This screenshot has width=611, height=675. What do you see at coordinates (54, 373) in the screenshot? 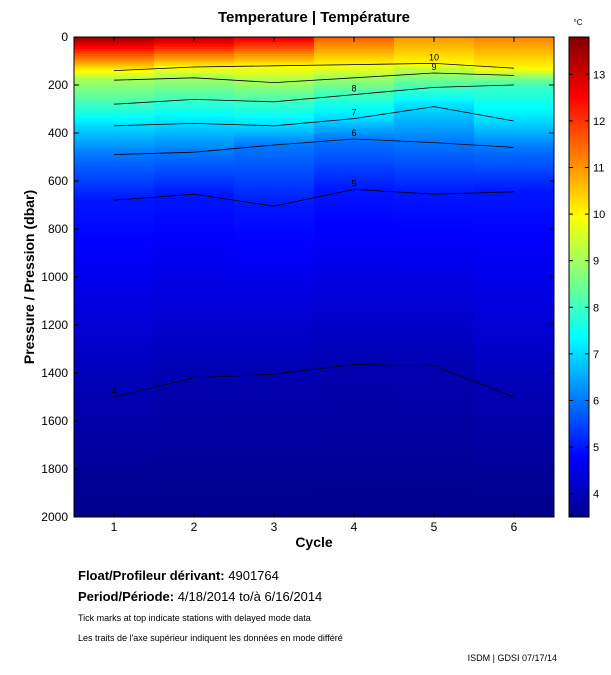
I see `y-tick-label: 1400` at bounding box center [54, 373].